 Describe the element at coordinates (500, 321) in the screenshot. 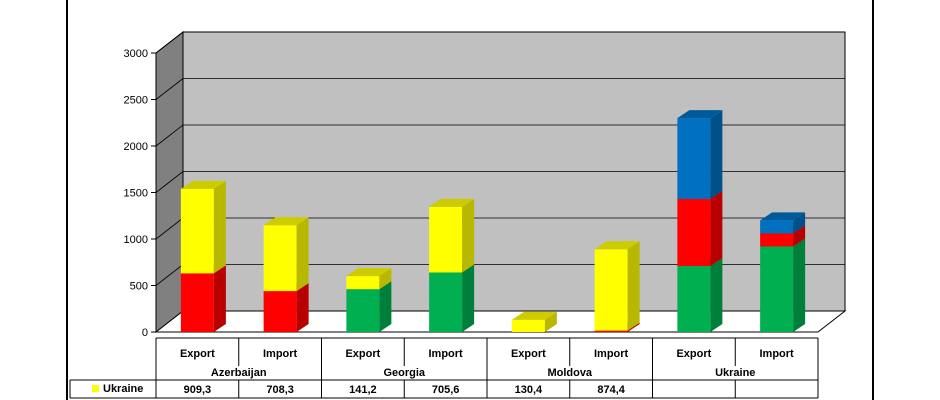

I see `floor` at that location.